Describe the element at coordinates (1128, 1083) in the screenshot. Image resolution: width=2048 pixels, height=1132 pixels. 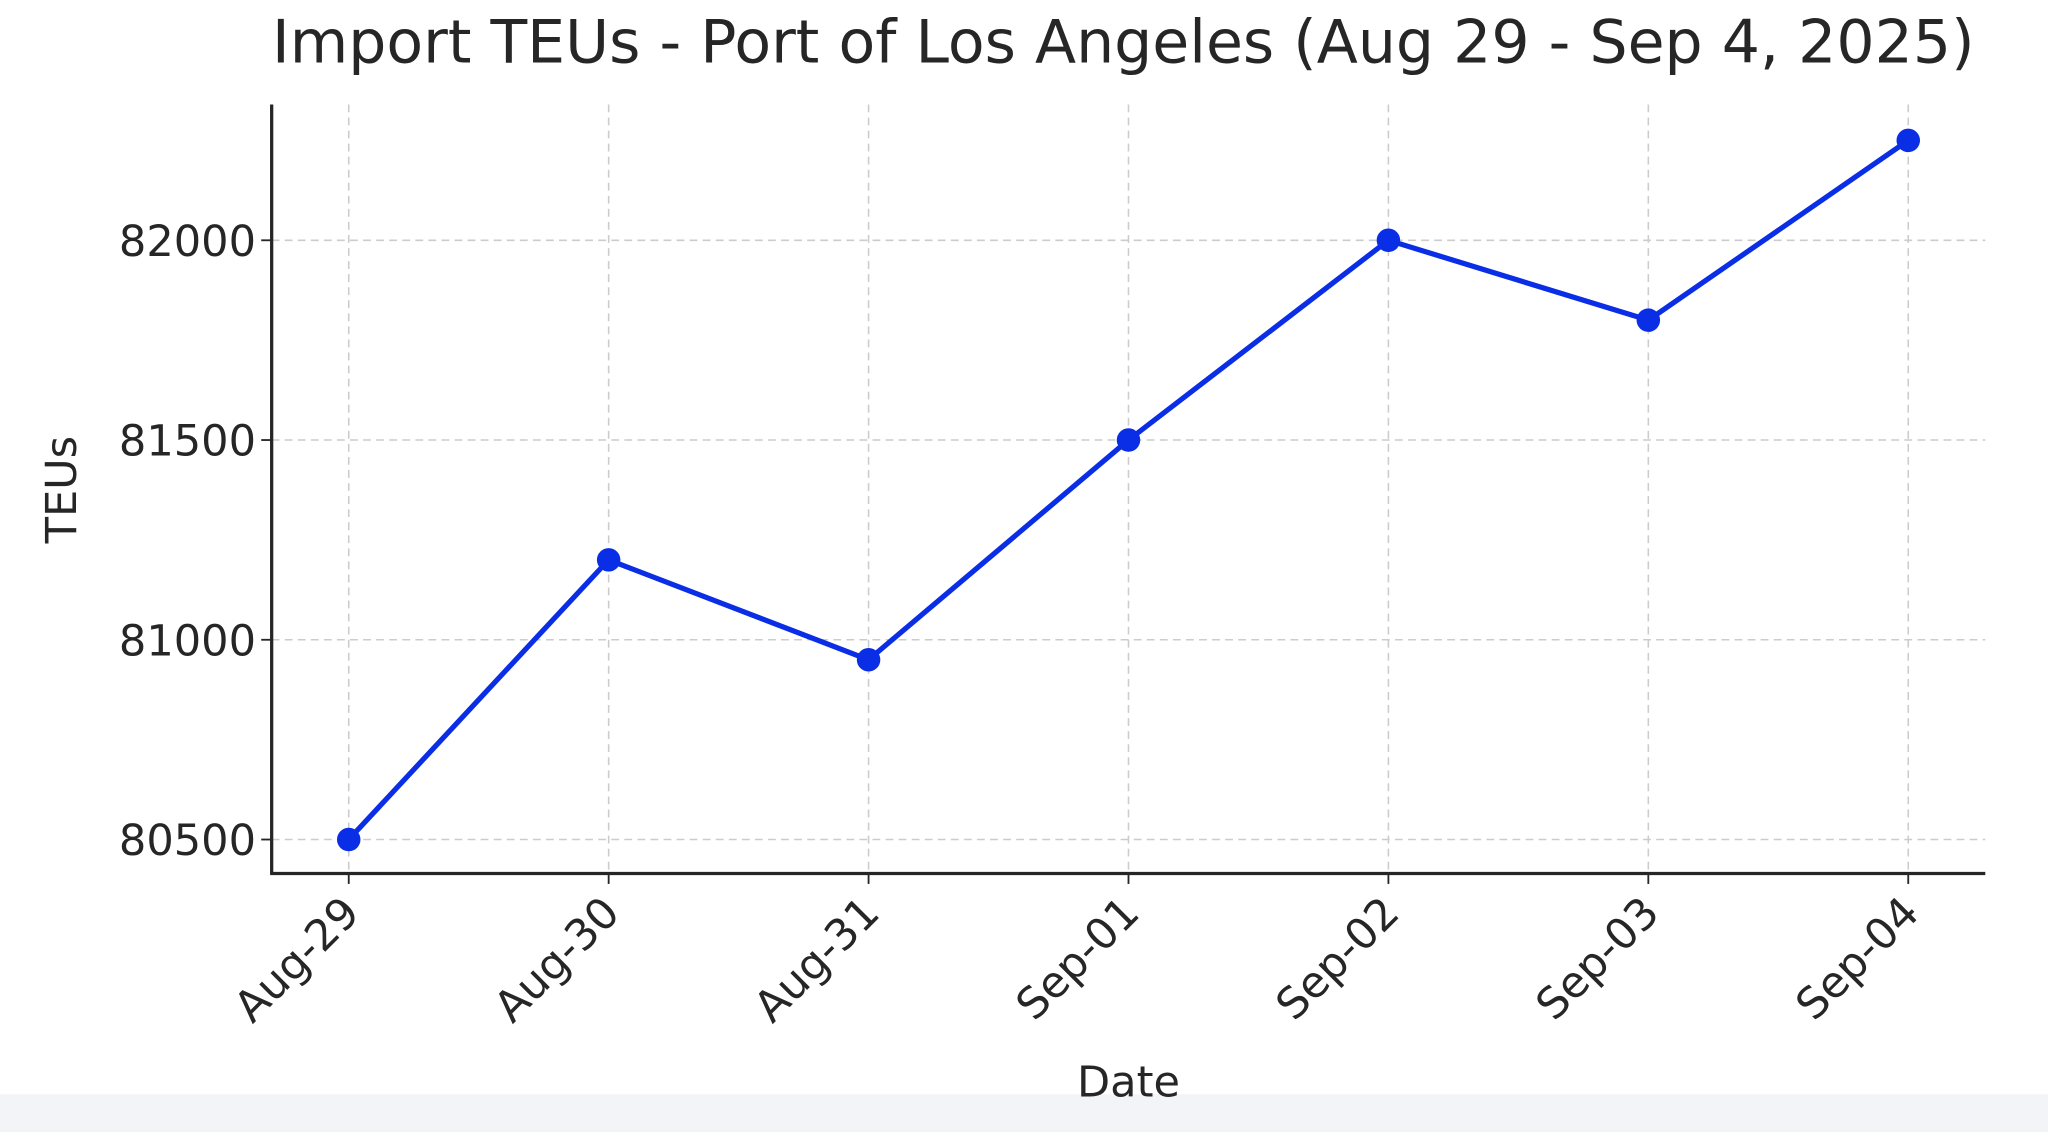
I see `x-axis-label: Date` at that location.